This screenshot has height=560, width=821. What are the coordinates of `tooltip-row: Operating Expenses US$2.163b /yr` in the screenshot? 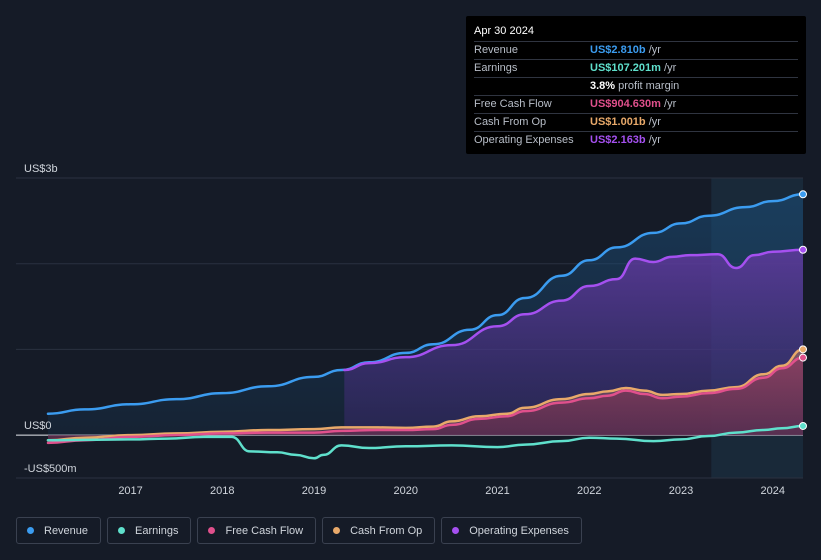 It's located at (636, 140).